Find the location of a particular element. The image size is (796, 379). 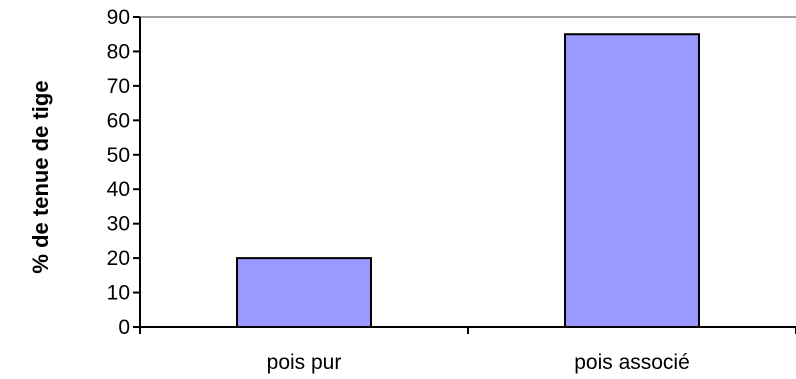

x-tick-label-1: pois associé is located at coordinates (632, 362).